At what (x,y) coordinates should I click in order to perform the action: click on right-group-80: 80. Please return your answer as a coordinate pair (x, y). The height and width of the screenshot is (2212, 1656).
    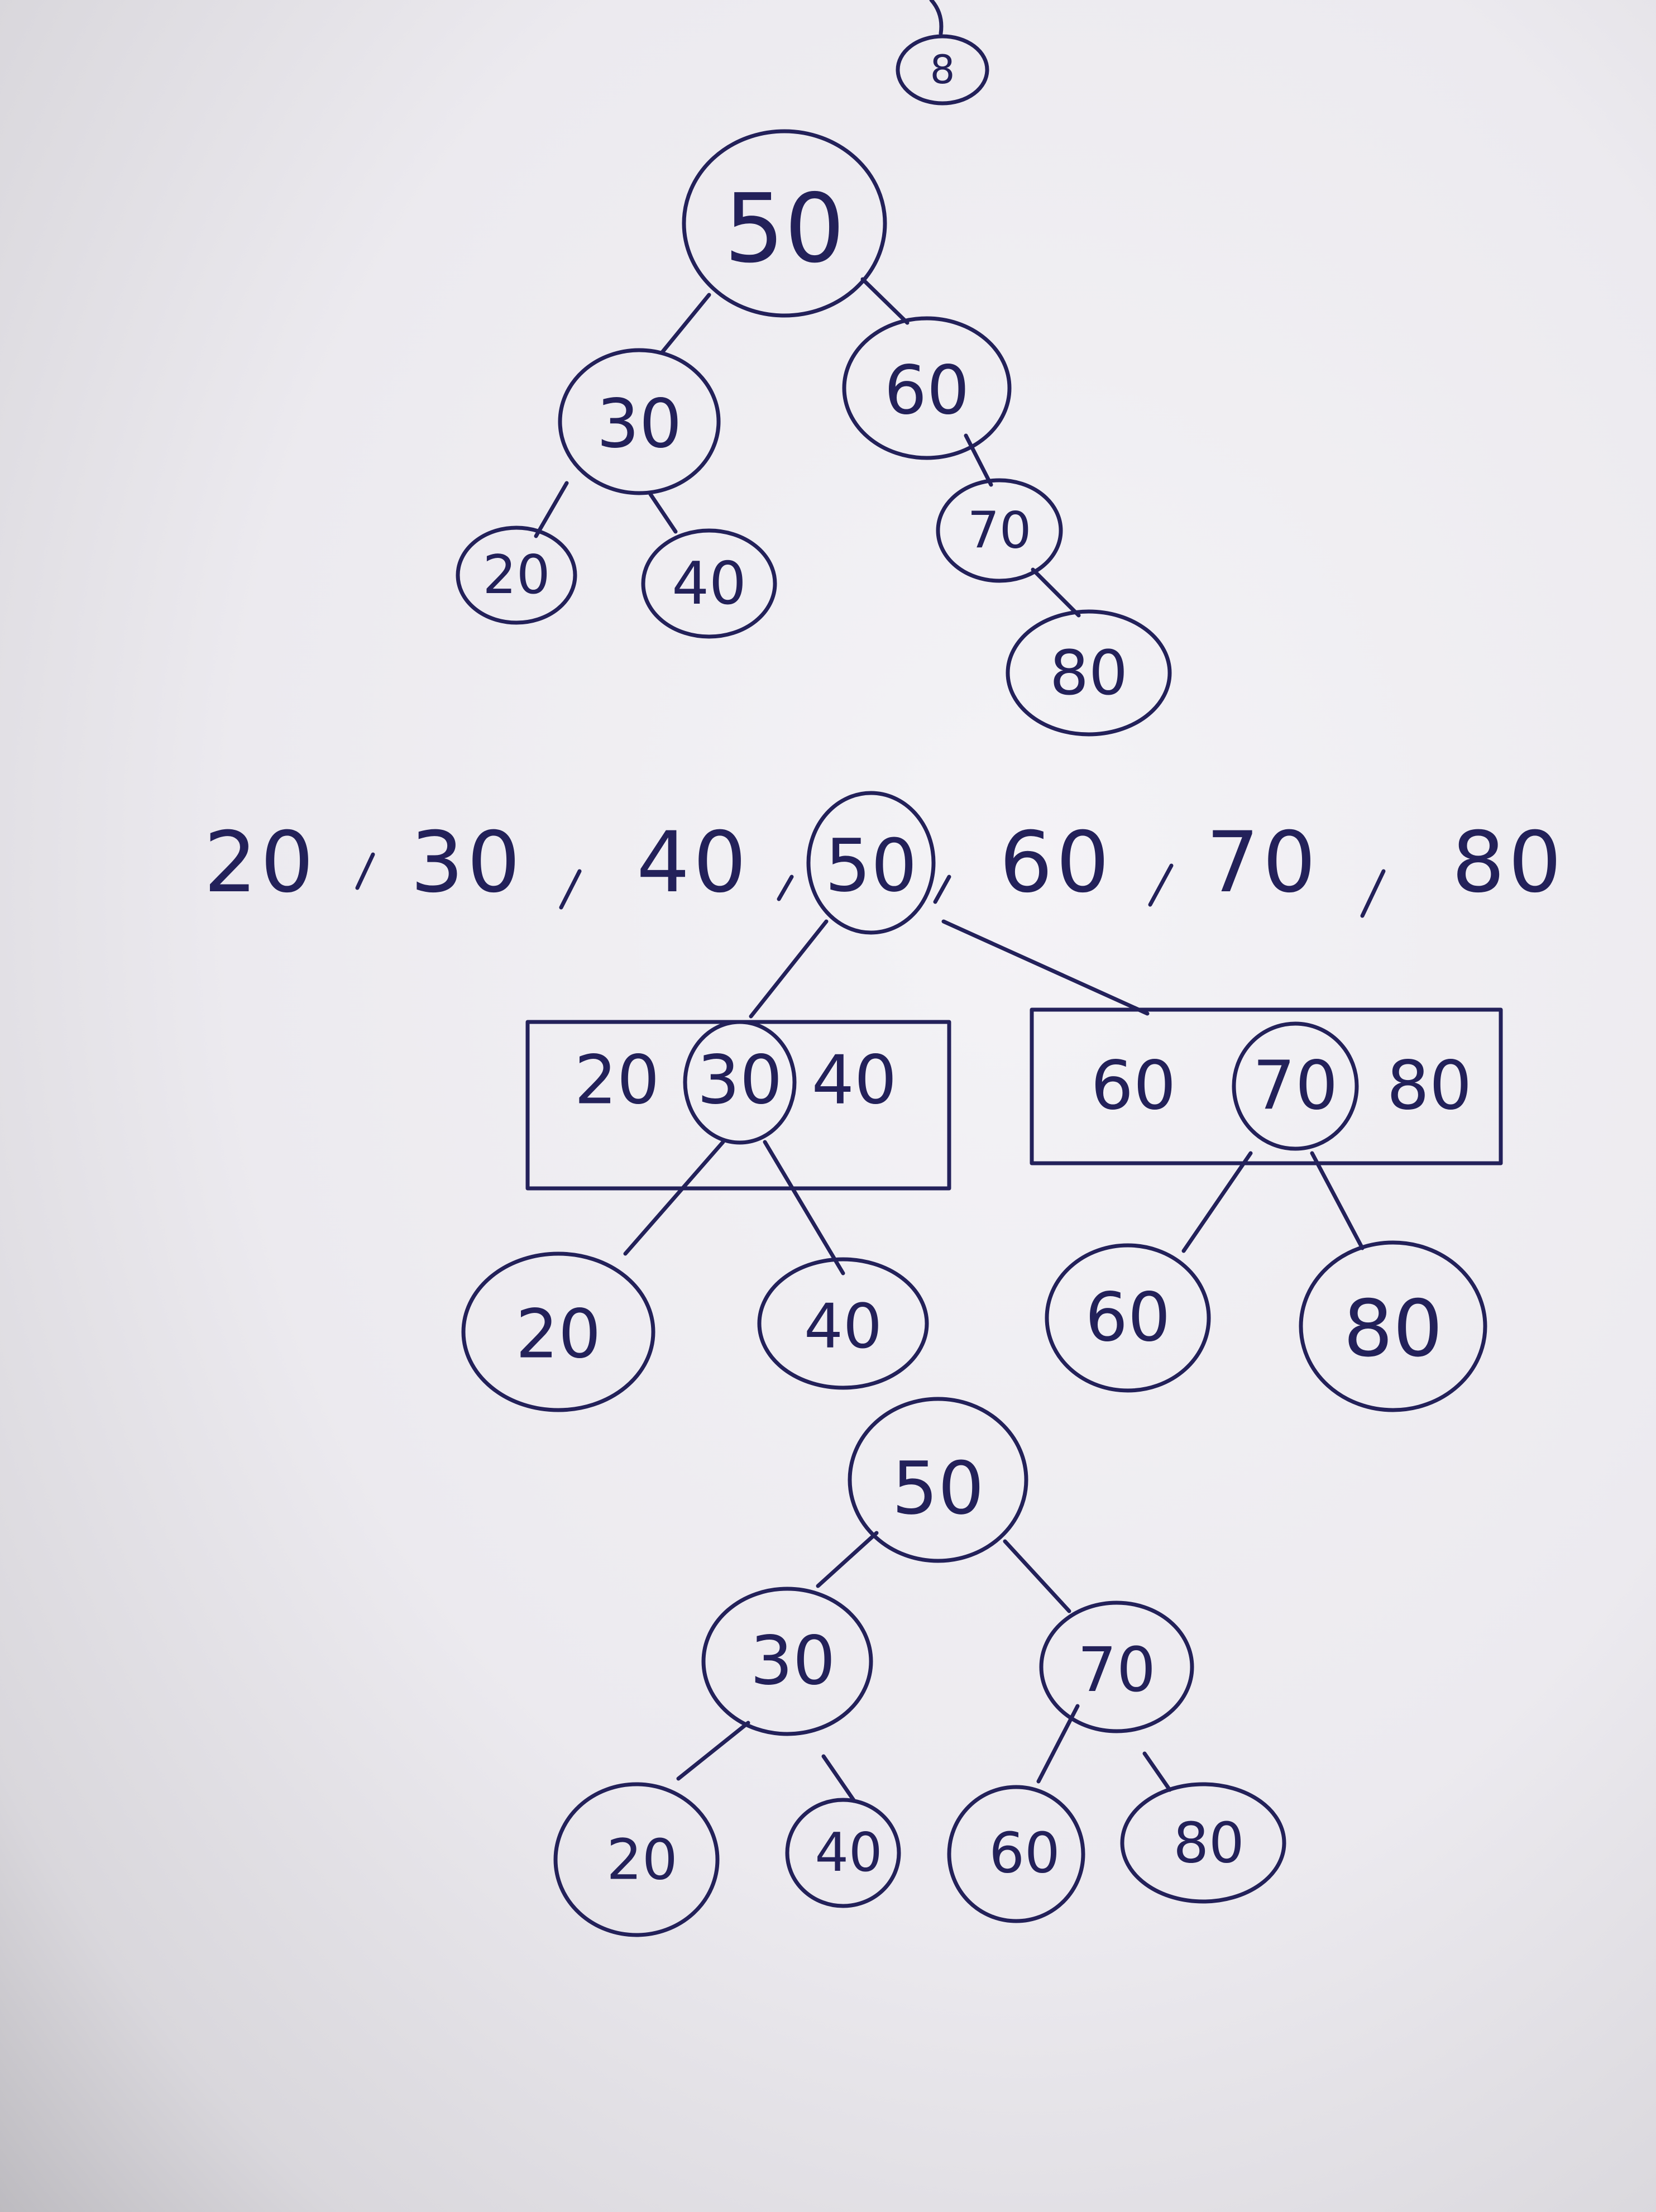
    Looking at the image, I should click on (1429, 1086).